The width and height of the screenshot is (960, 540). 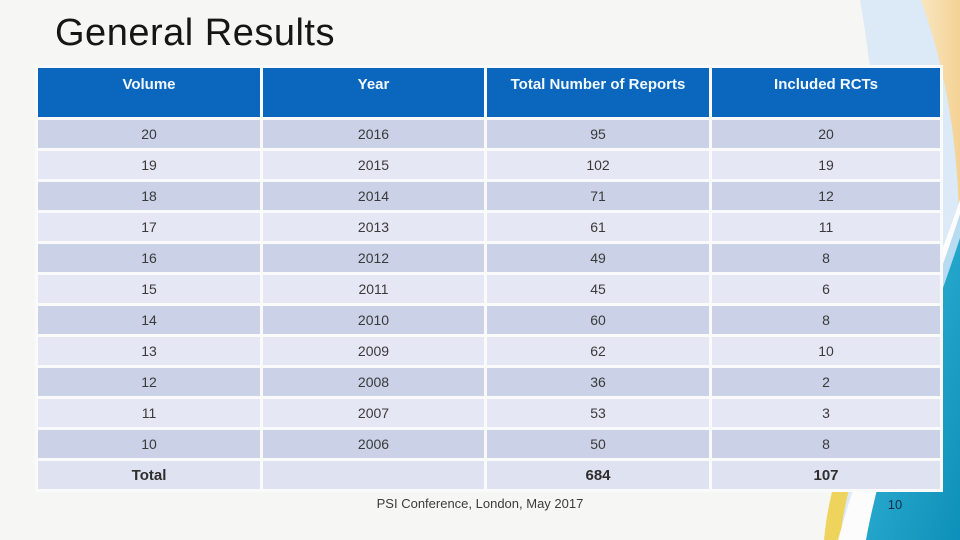 I want to click on table-cell: 62, so click(x=598, y=351).